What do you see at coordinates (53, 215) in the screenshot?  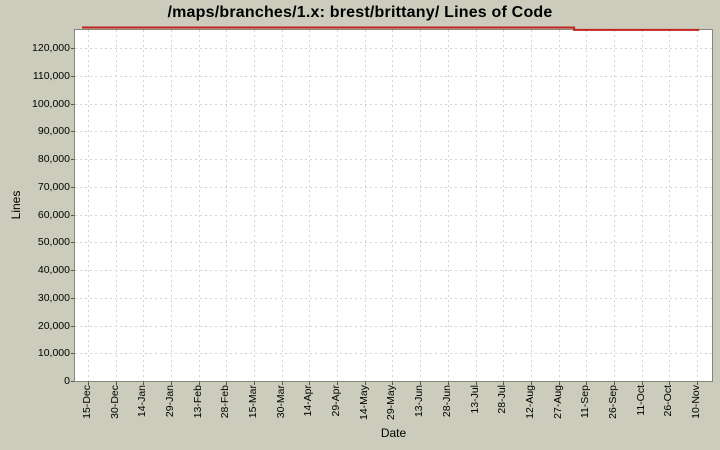 I see `y-axis-tick-label: 60,000` at bounding box center [53, 215].